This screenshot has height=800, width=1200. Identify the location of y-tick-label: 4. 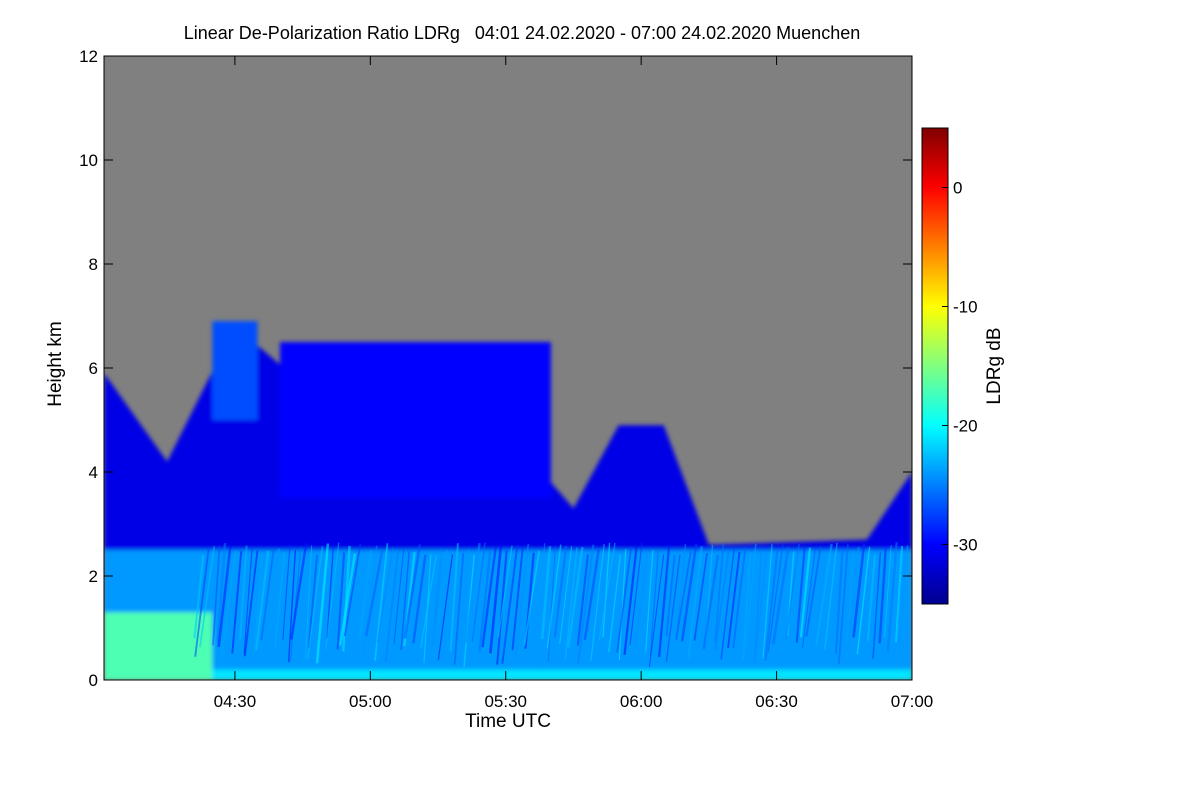
(93, 472).